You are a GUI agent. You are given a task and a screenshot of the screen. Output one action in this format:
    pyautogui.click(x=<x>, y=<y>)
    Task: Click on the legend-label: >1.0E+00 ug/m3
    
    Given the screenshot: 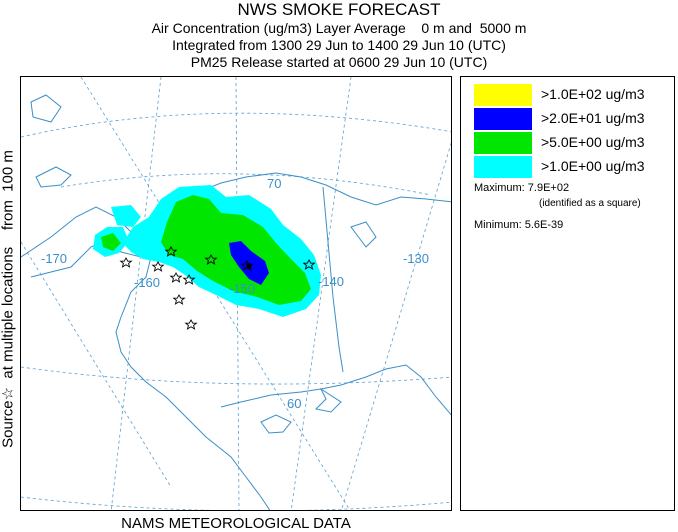 What is the action you would take?
    pyautogui.click(x=593, y=166)
    